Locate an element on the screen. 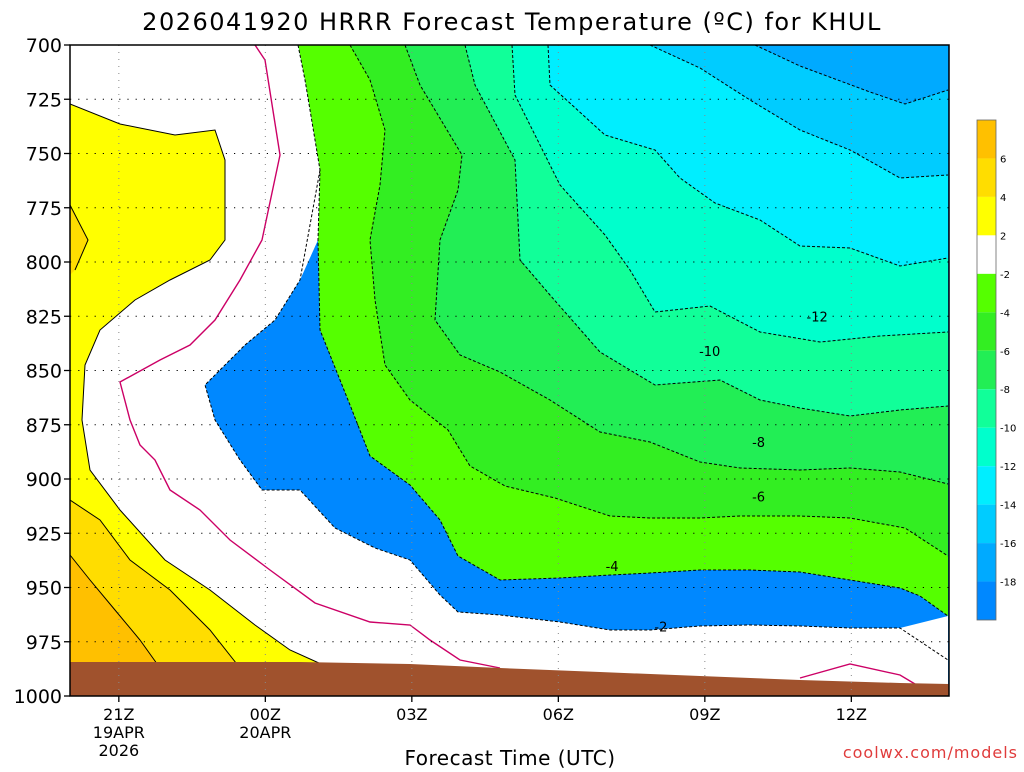  credit-text: coolwx.com/models is located at coordinates (930, 752).